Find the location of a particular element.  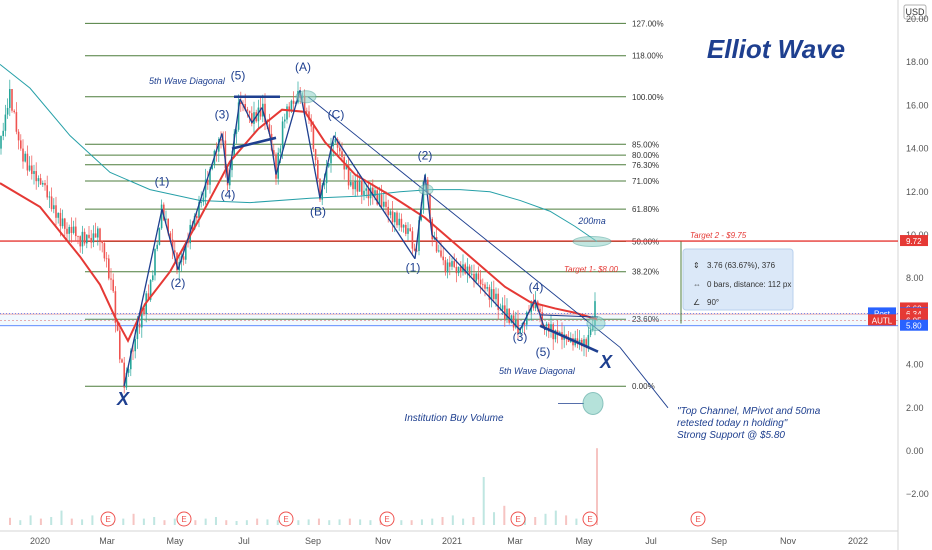

wave-label: (5) is located at coordinates (543, 352).